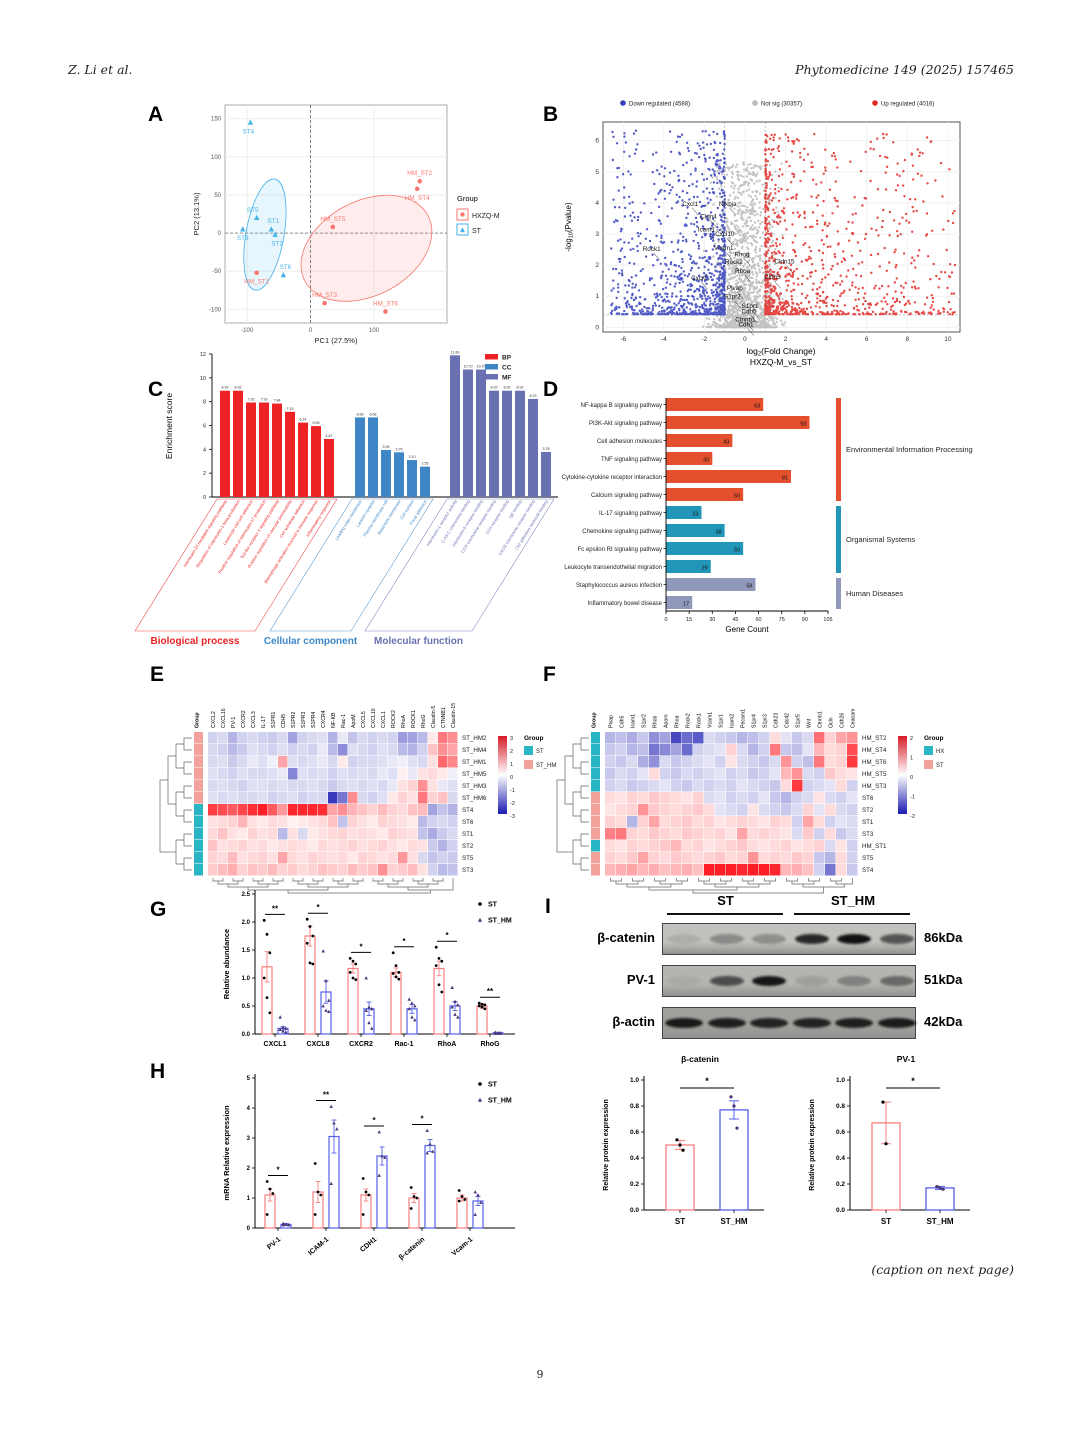 This screenshot has height=1440, width=1080. Describe the element at coordinates (226, 964) in the screenshot. I see `y-axis-title: Relative abundance` at that location.